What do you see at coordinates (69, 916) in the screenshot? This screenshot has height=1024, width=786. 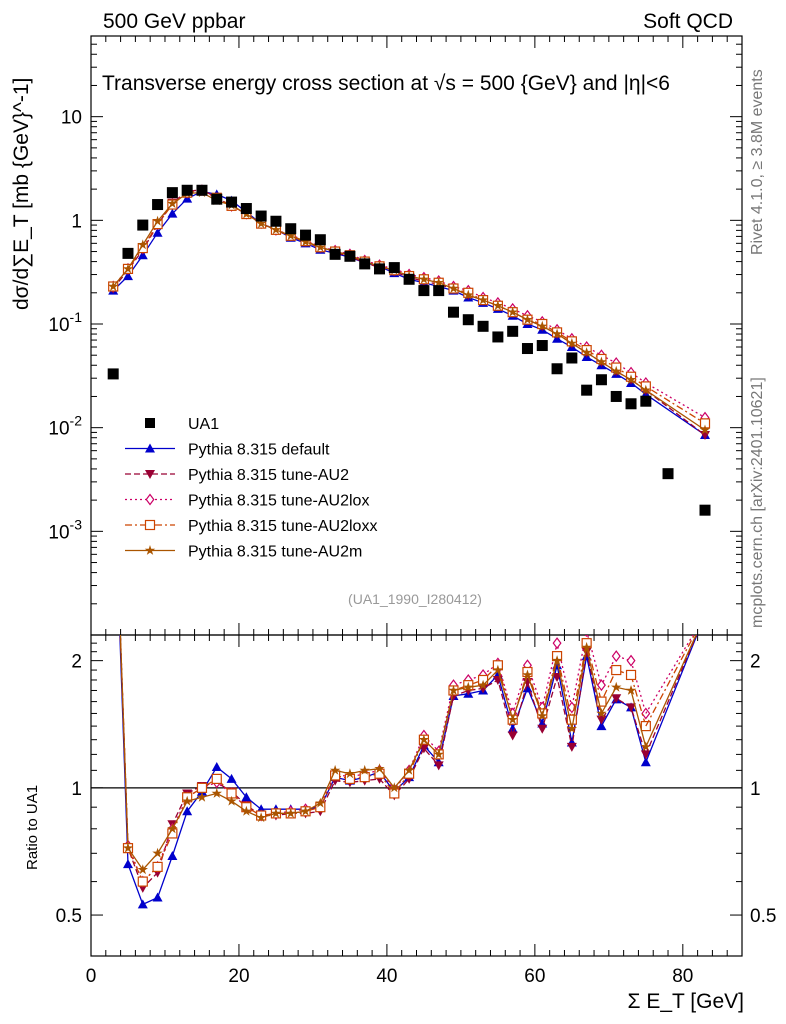 I see `ratio-tick-label: 0.5` at bounding box center [69, 916].